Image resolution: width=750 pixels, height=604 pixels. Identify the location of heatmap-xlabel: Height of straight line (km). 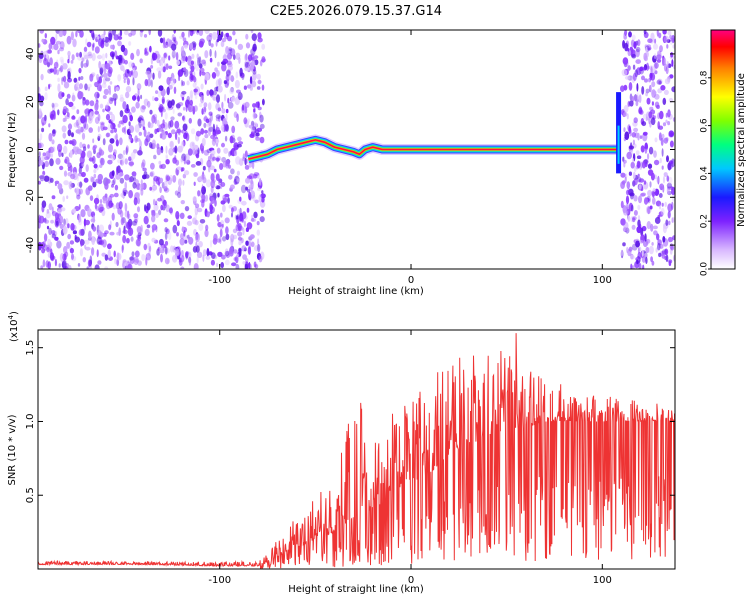
(356, 291).